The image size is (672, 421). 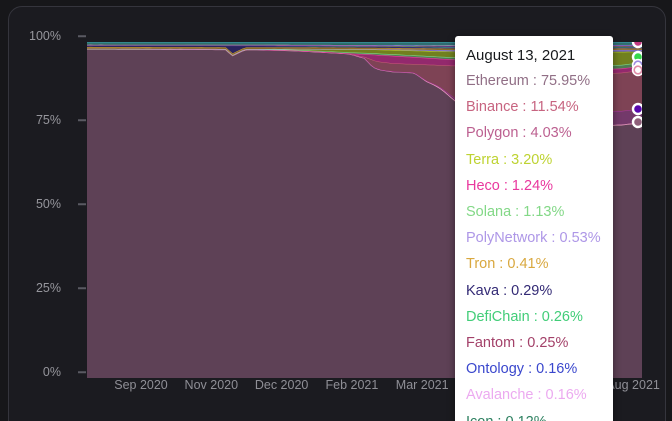 What do you see at coordinates (211, 385) in the screenshot?
I see `x-axis-tick-label: Nov 2020` at bounding box center [211, 385].